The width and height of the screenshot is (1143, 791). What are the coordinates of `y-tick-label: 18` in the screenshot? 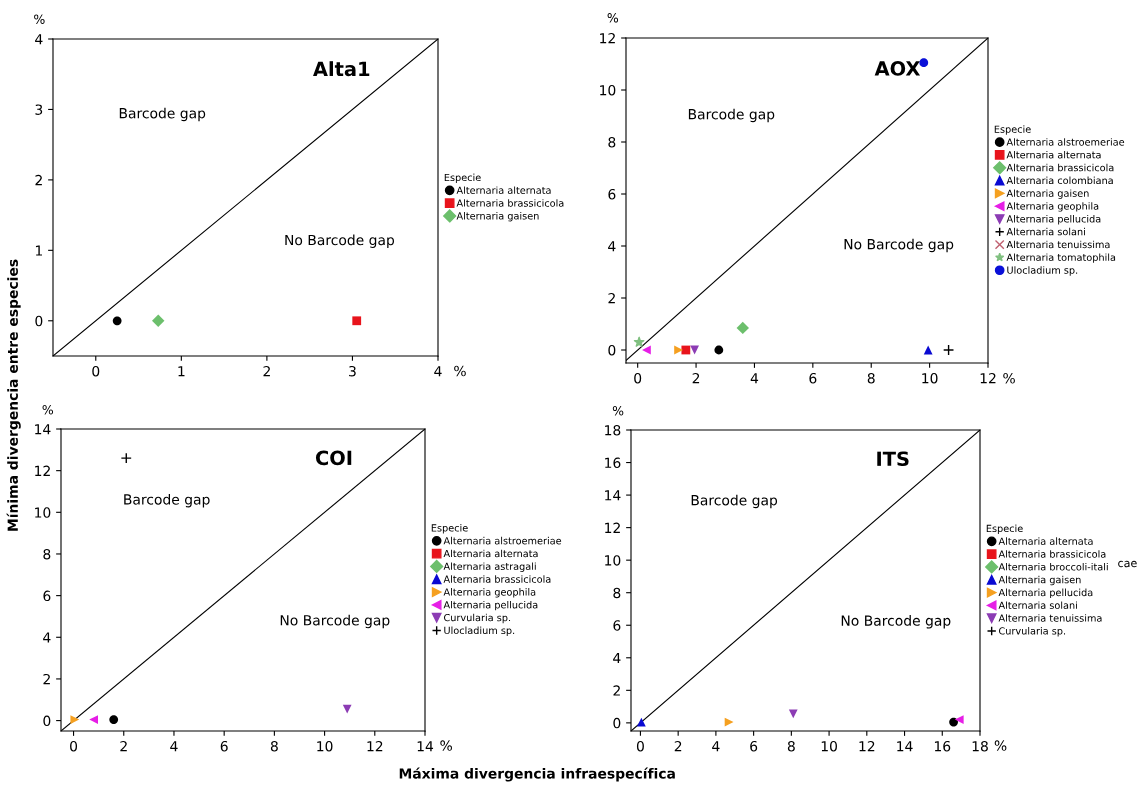 It's located at (613, 430).